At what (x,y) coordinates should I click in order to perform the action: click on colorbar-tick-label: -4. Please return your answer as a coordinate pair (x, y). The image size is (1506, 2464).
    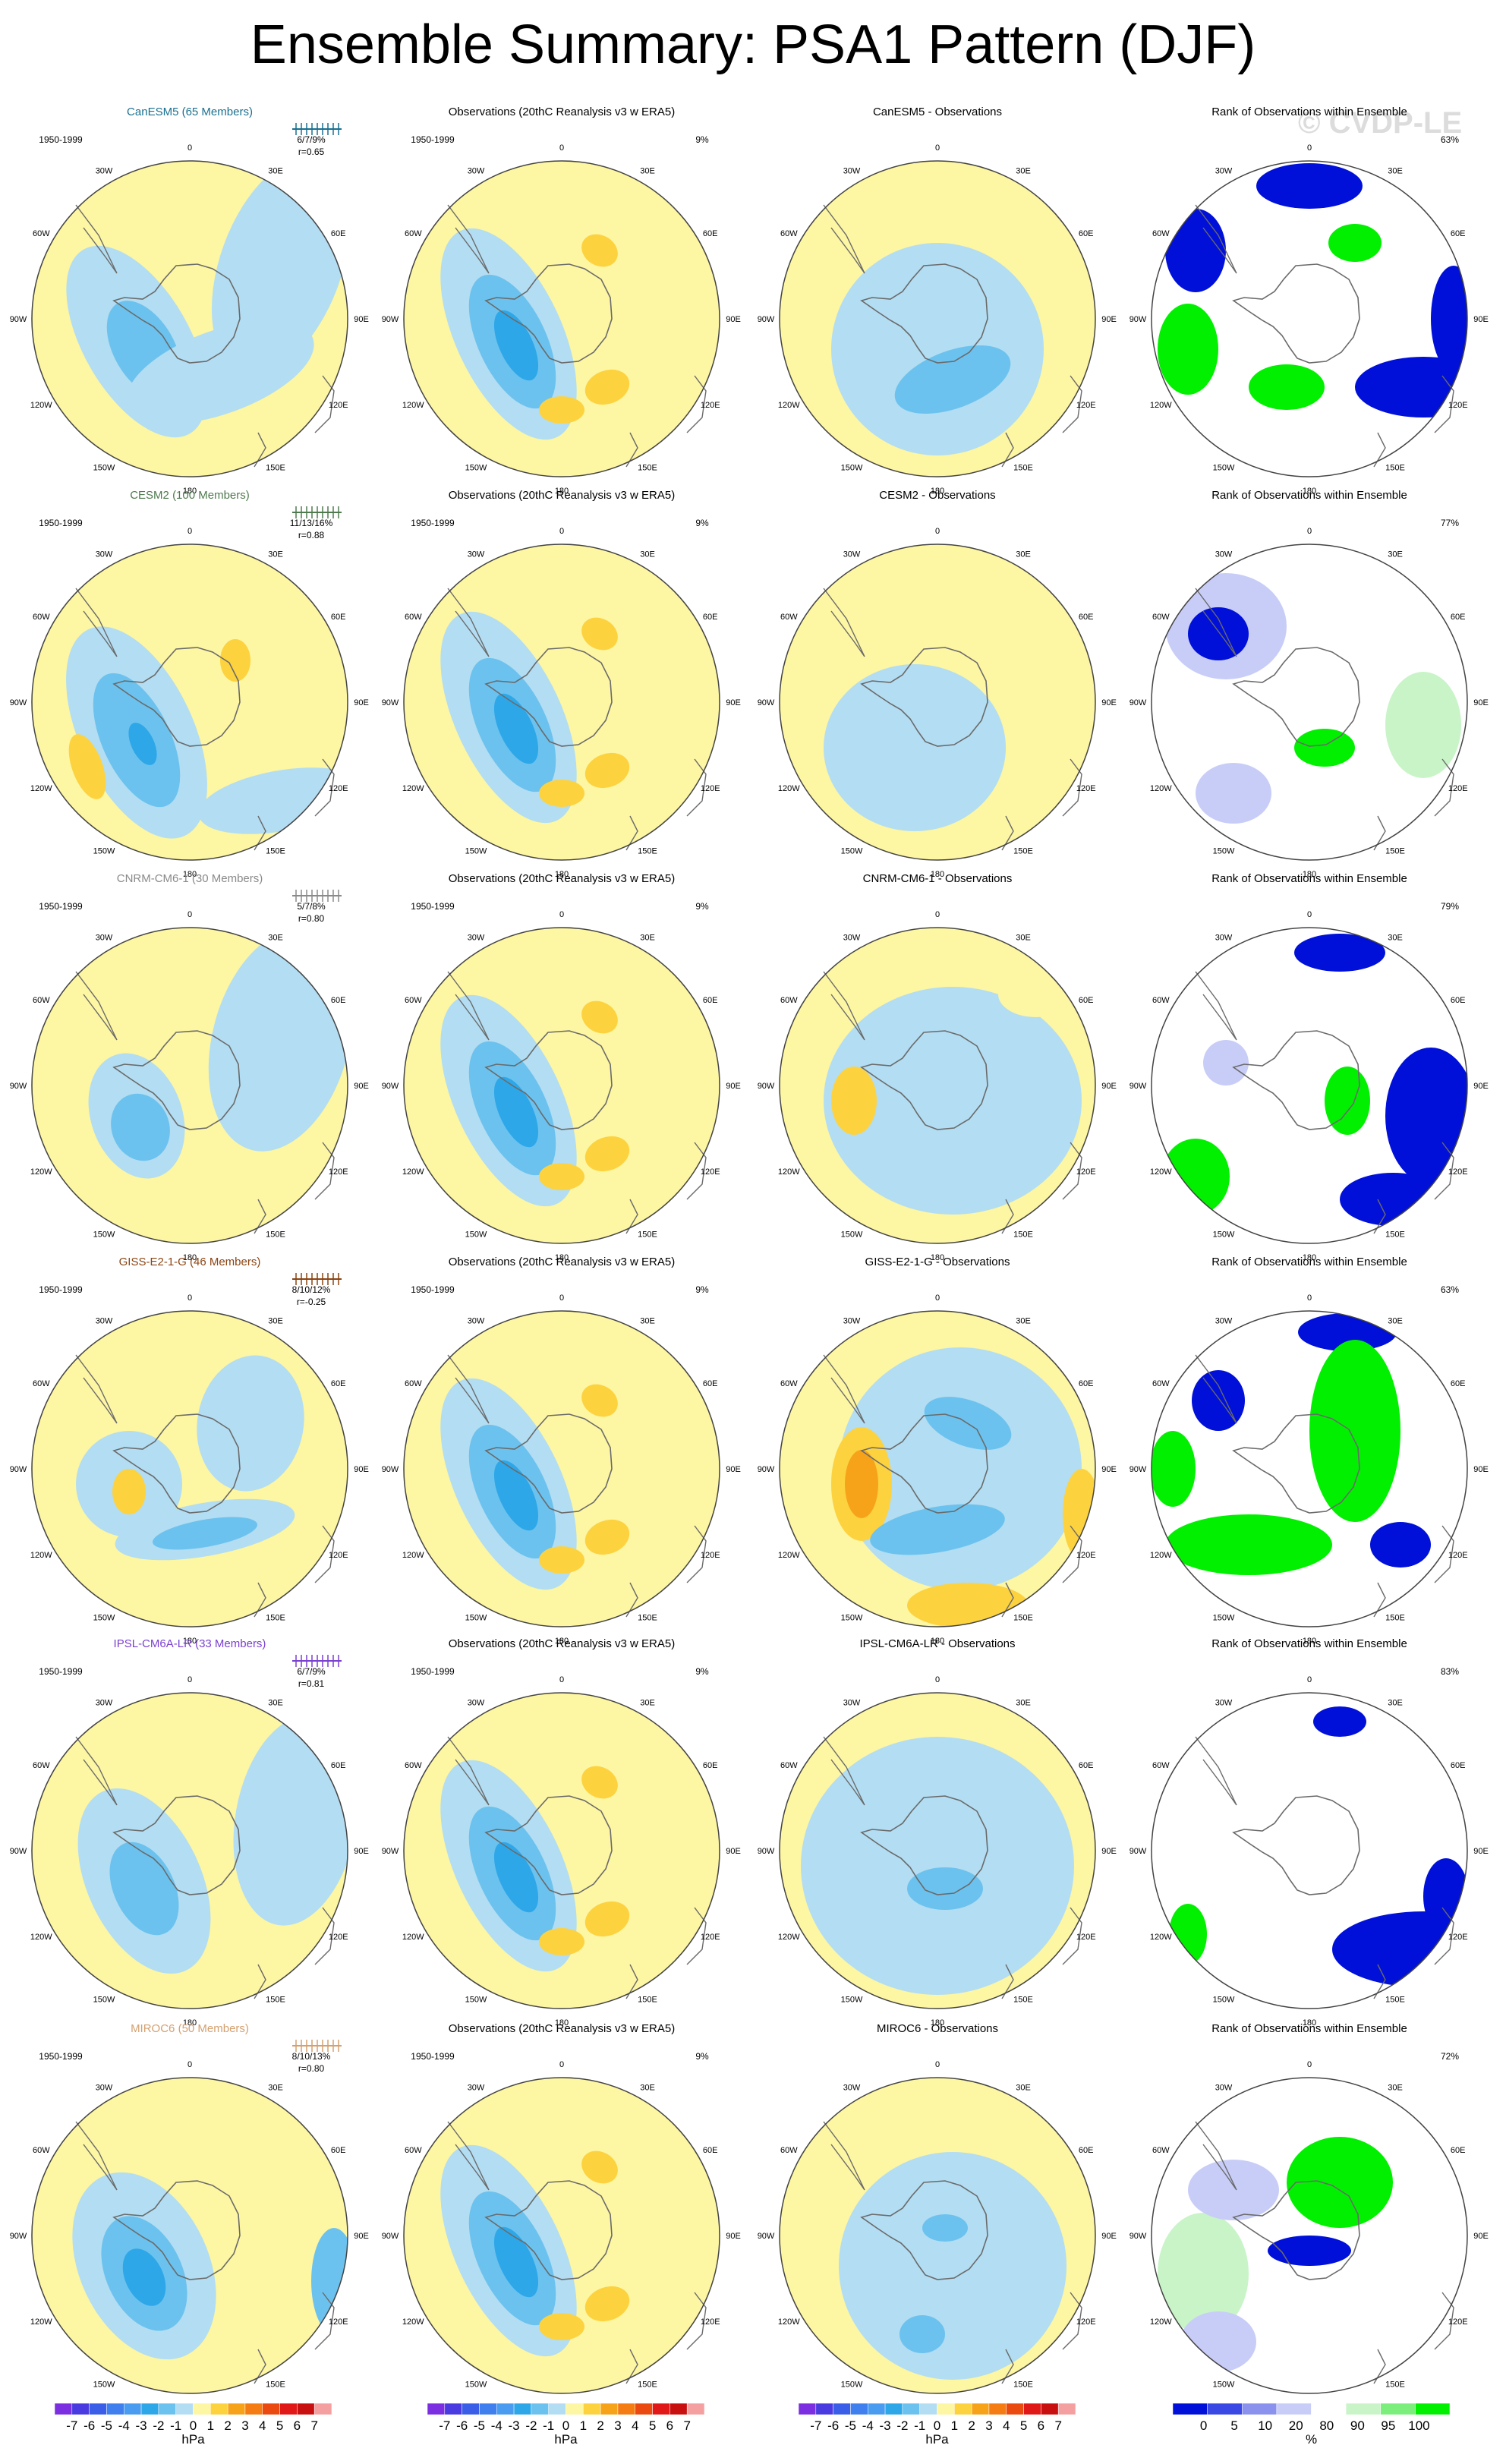
    Looking at the image, I should click on (868, 2425).